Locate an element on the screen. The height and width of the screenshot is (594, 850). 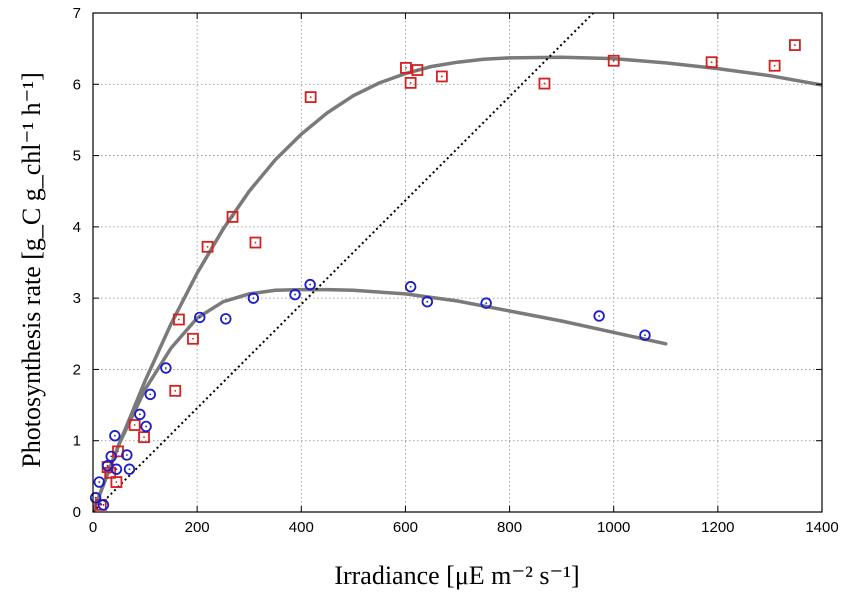
y-tick-label: 6 is located at coordinates (77, 84).